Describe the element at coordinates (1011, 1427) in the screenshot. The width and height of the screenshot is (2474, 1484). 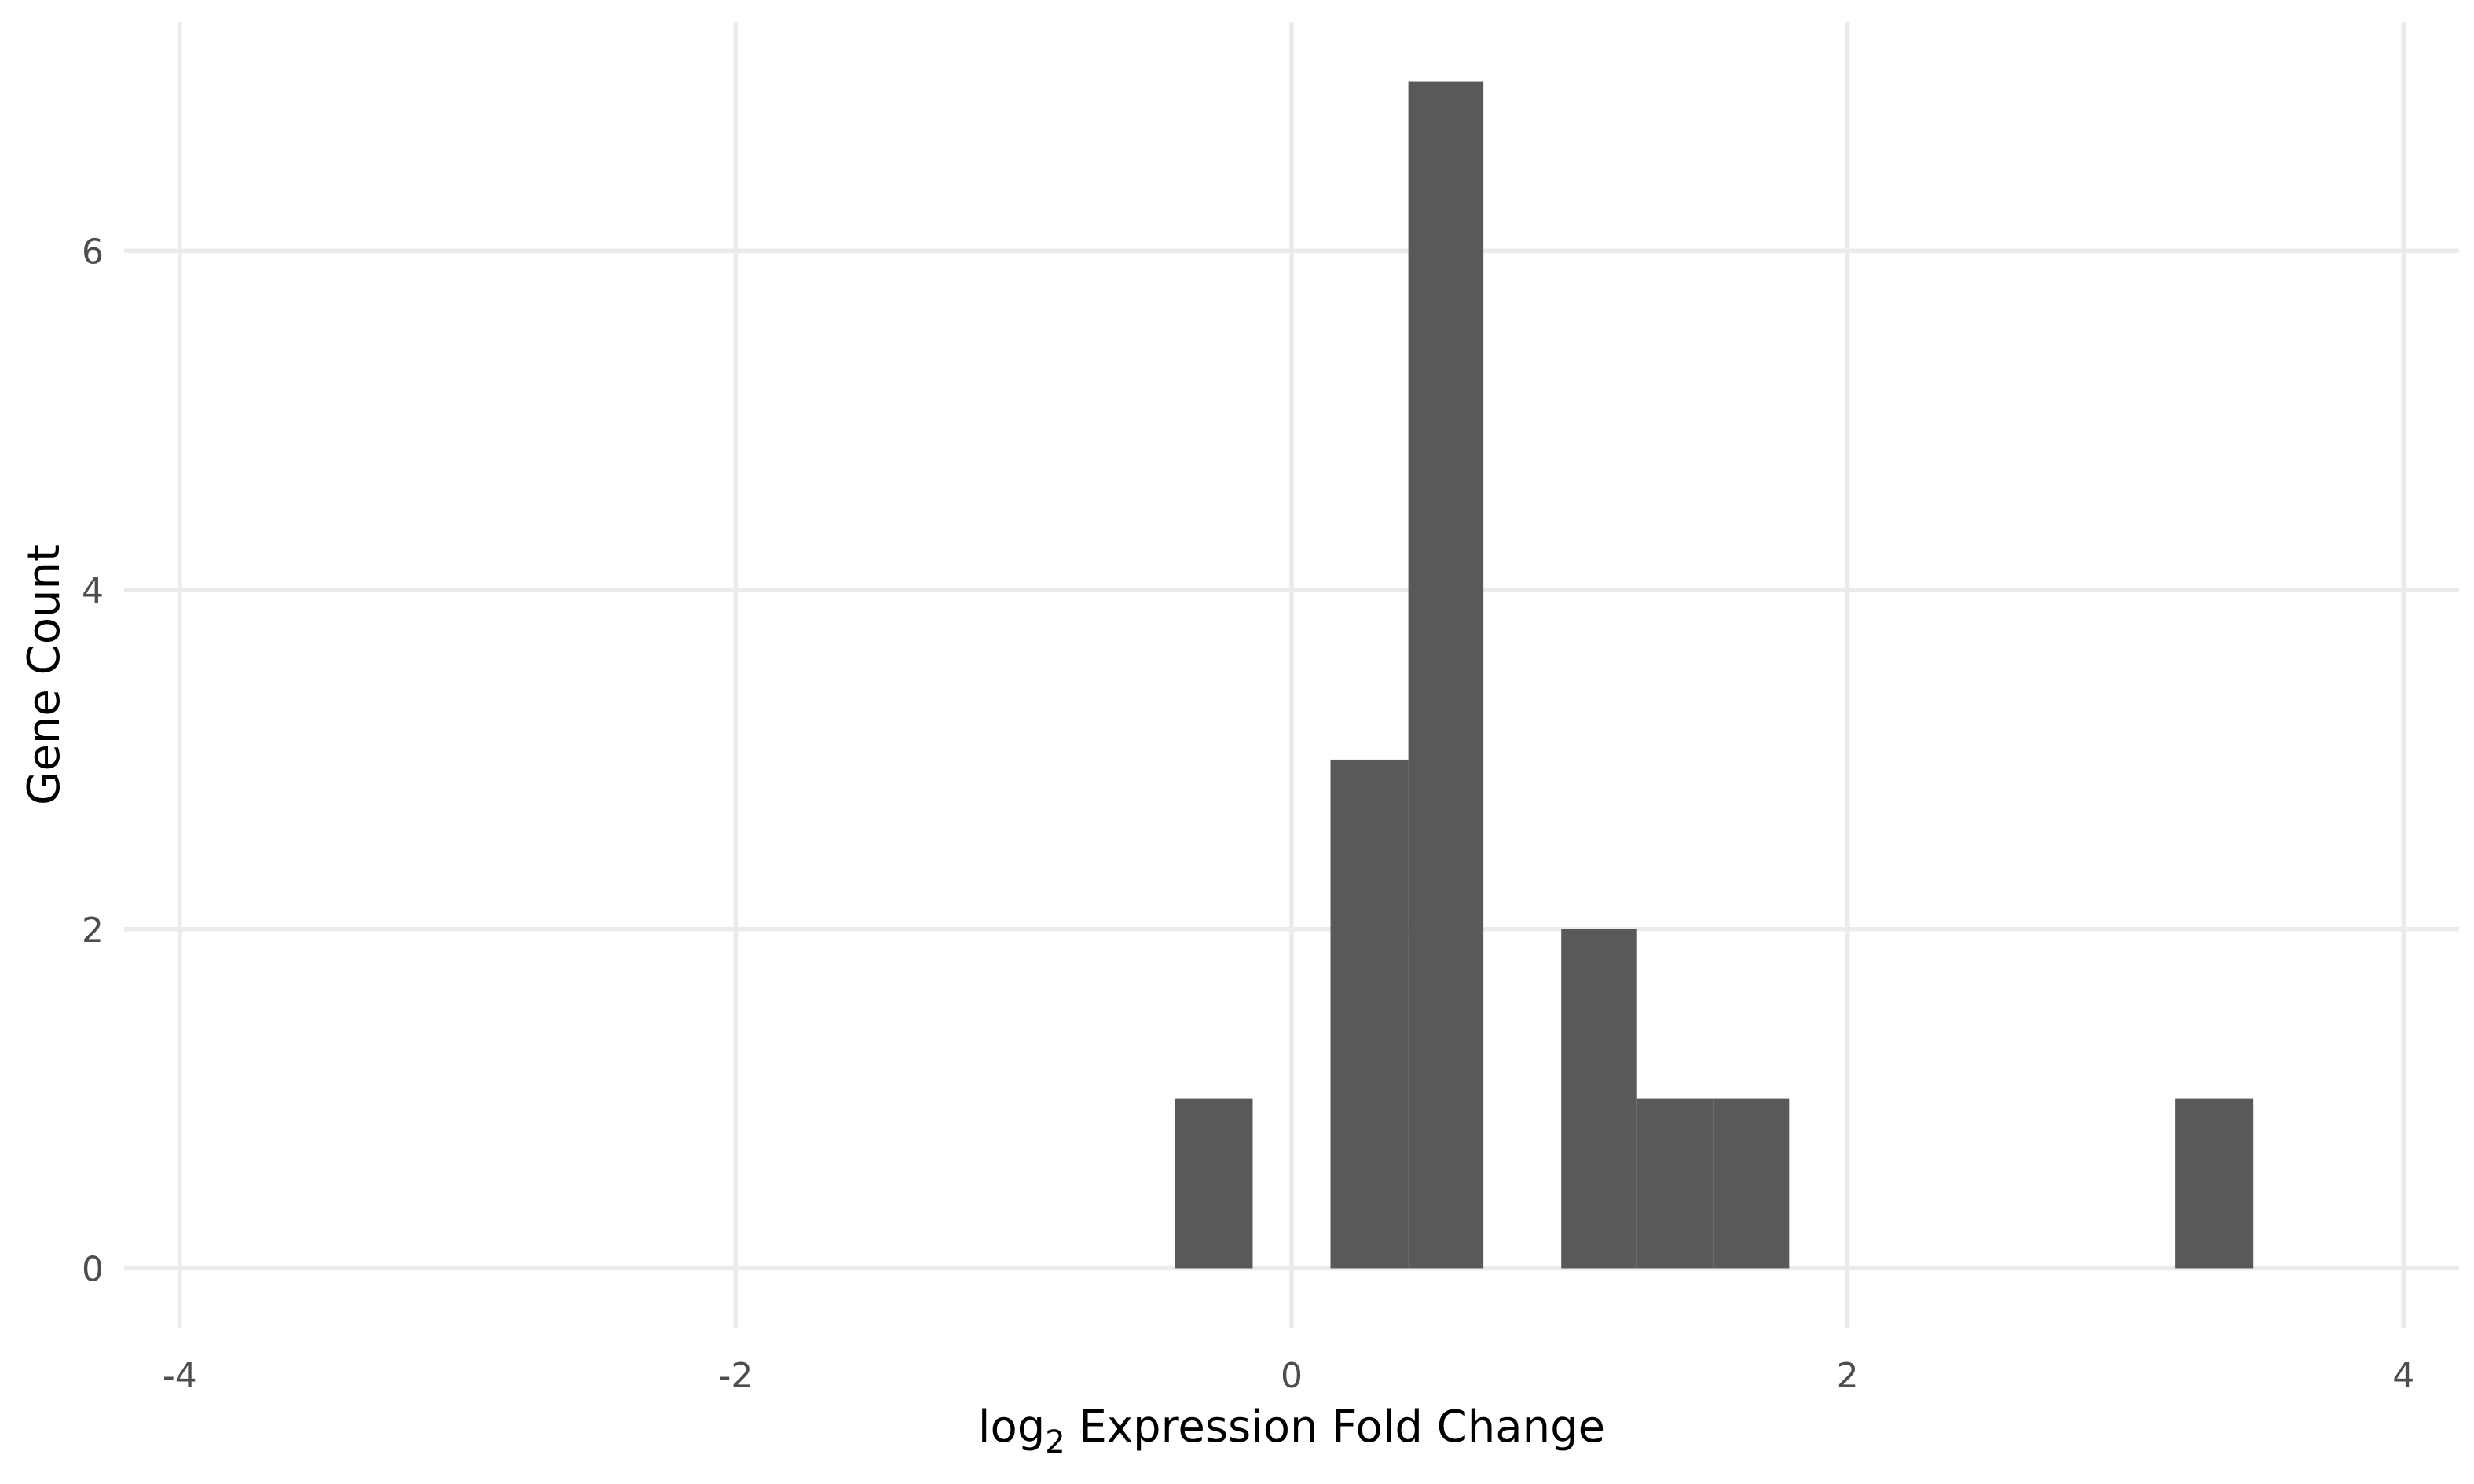
I see `x-axis-title-prefix: log` at that location.